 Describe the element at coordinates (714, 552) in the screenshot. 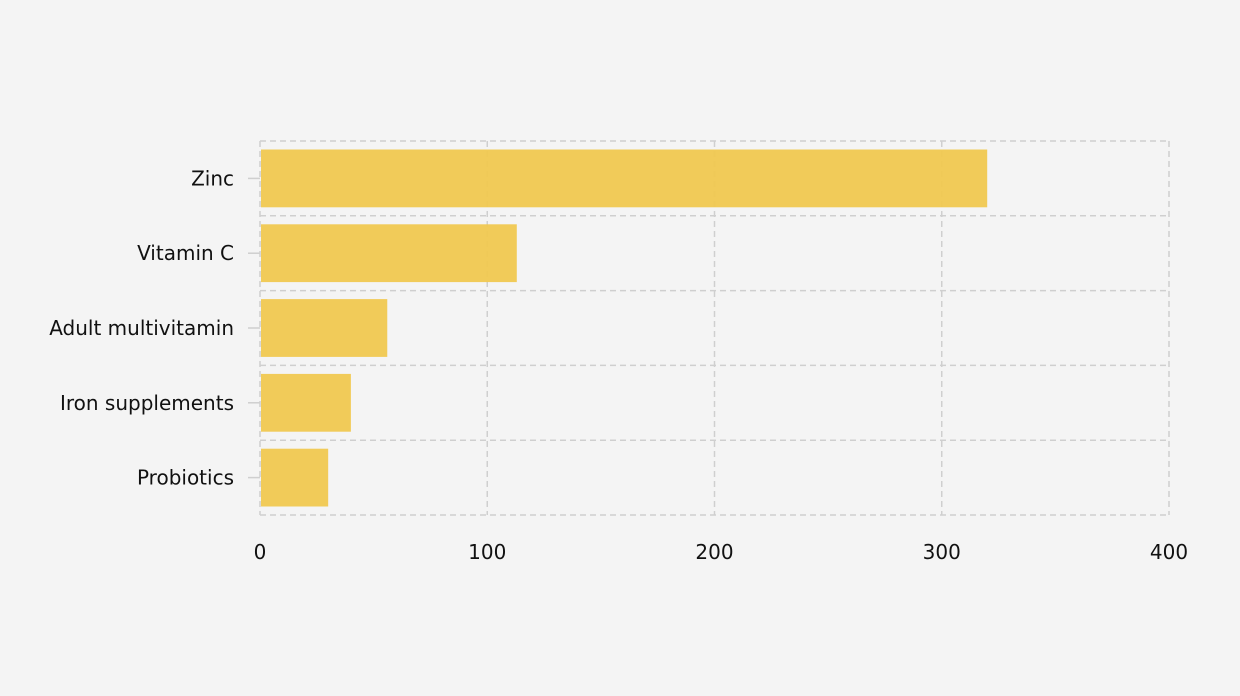

I see `x-tick-label: 200` at that location.